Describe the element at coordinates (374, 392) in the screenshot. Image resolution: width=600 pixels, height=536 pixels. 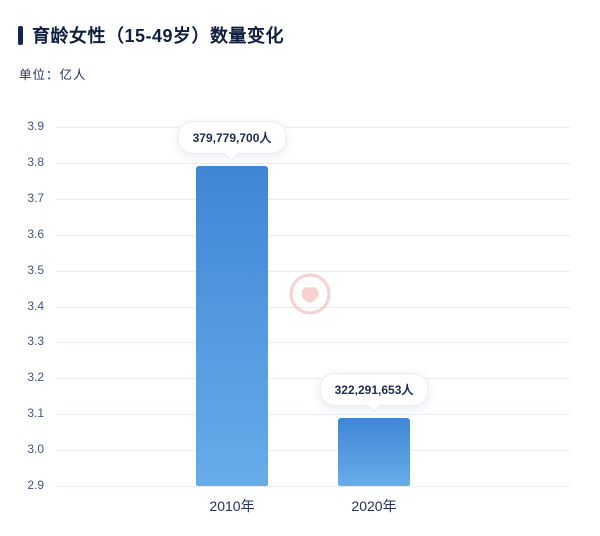
I see `value-callout: 322,291,653人` at that location.